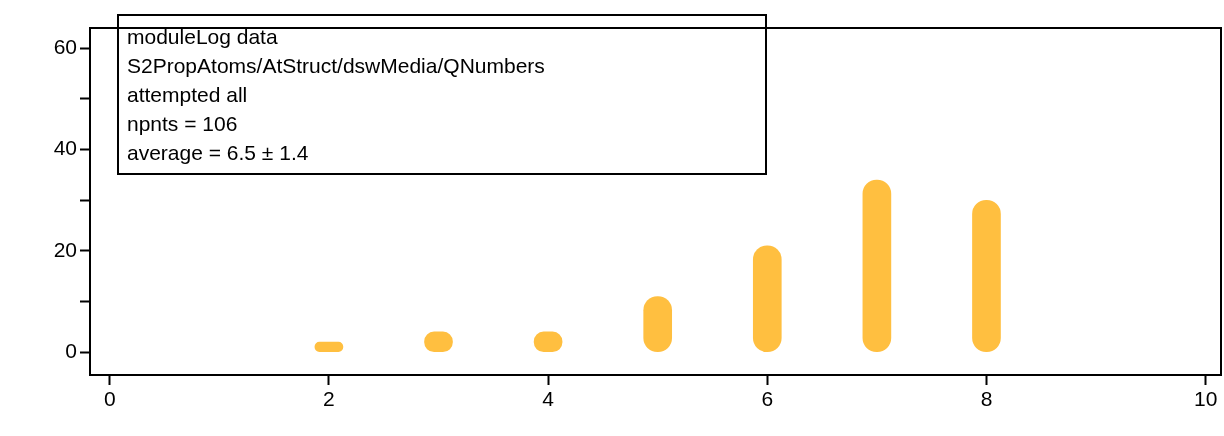 The width and height of the screenshot is (1224, 436). Describe the element at coordinates (218, 153) in the screenshot. I see `annotation: average = 6.5 ± 1.4` at that location.